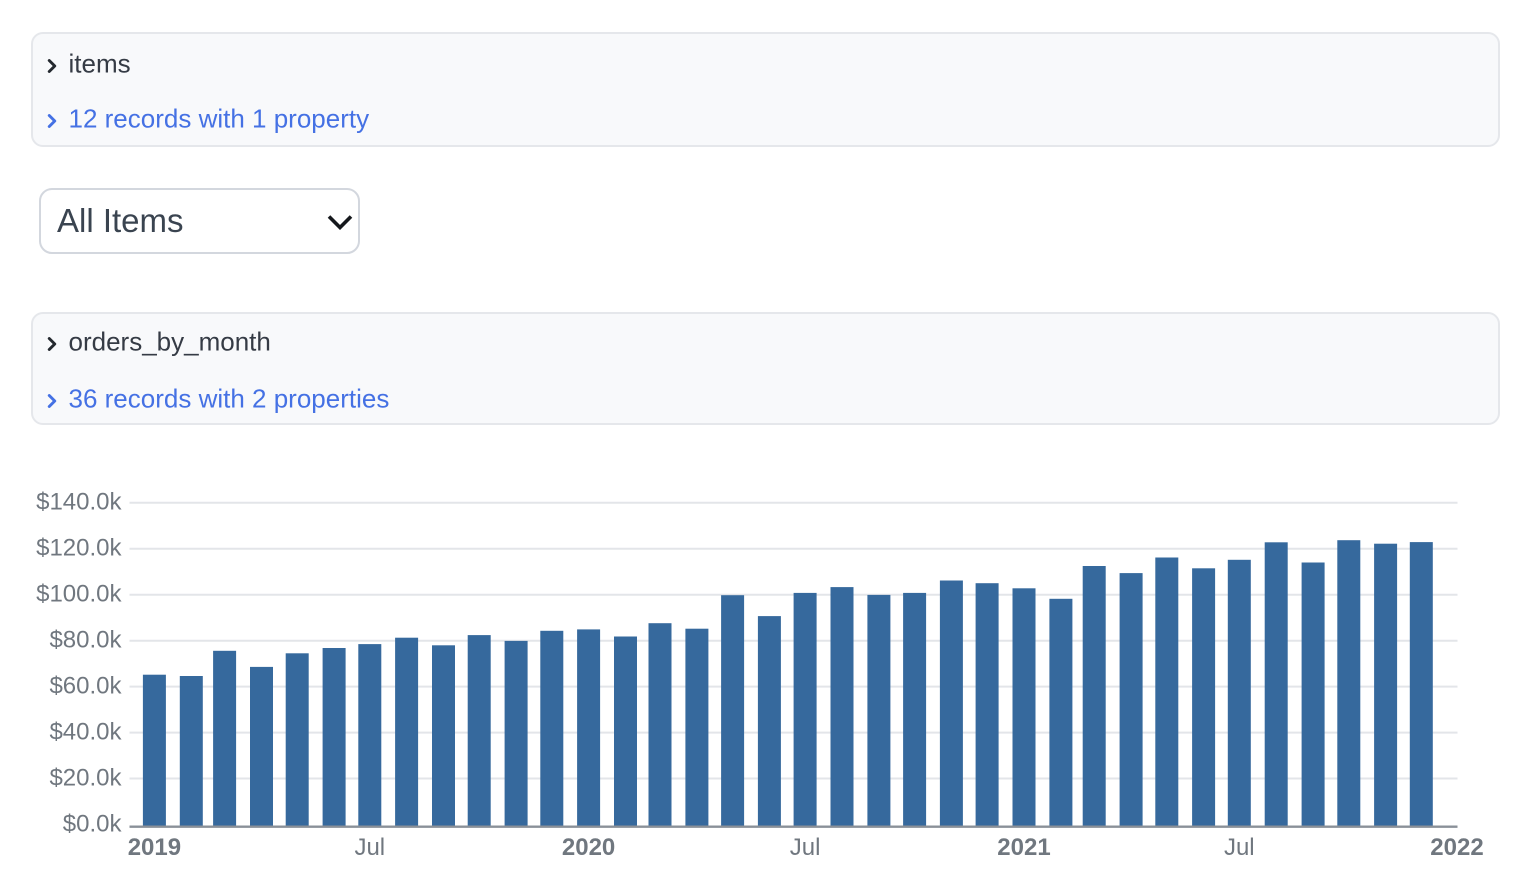 The image size is (1534, 896). What do you see at coordinates (93, 823) in the screenshot?
I see `svg-text: $0.0k` at bounding box center [93, 823].